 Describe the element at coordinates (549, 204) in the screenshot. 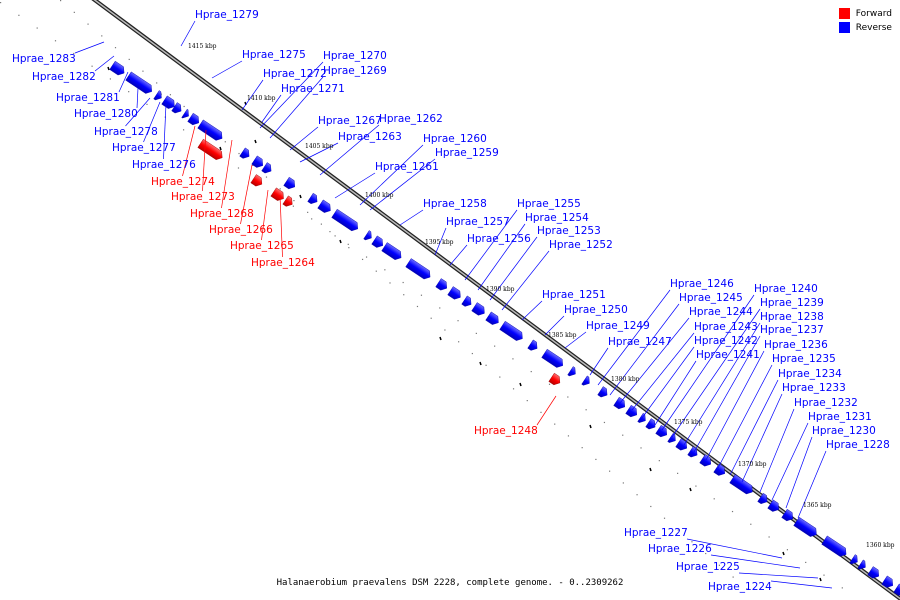

I see `gene-label-hprae_1255: Hprae_1255` at that location.